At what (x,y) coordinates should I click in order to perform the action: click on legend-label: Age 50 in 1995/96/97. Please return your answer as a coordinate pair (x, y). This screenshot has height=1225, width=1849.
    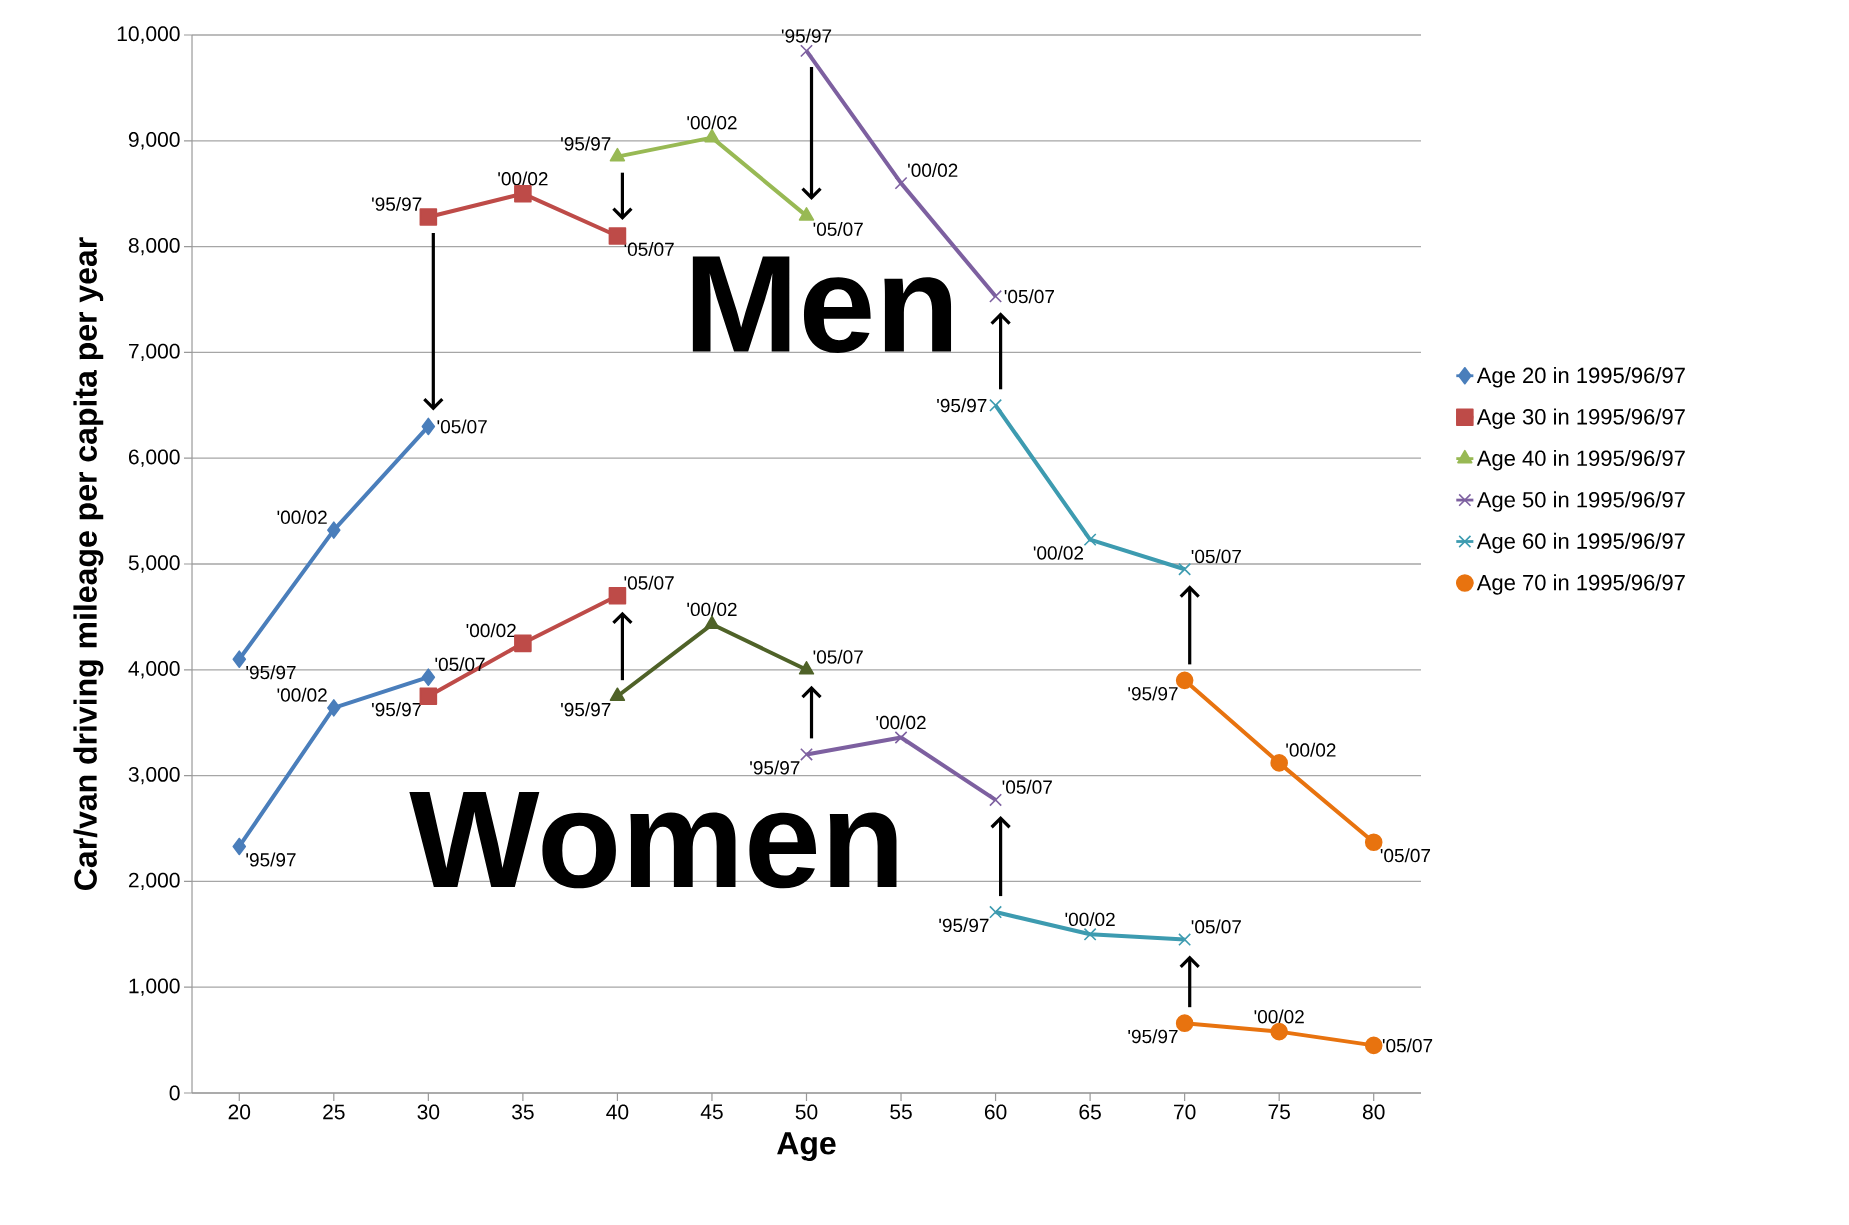
    Looking at the image, I should click on (1580, 501).